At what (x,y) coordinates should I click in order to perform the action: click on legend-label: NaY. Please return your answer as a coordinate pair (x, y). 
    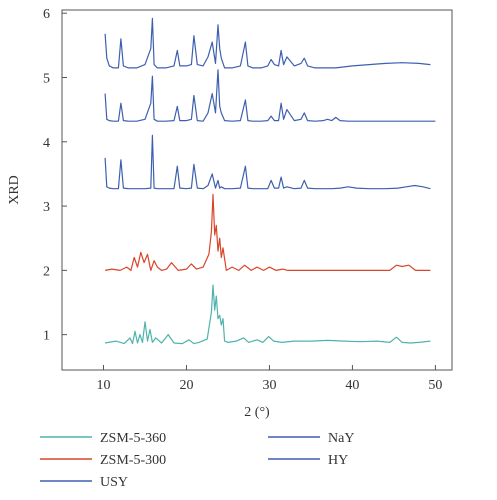
    Looking at the image, I should click on (341, 438).